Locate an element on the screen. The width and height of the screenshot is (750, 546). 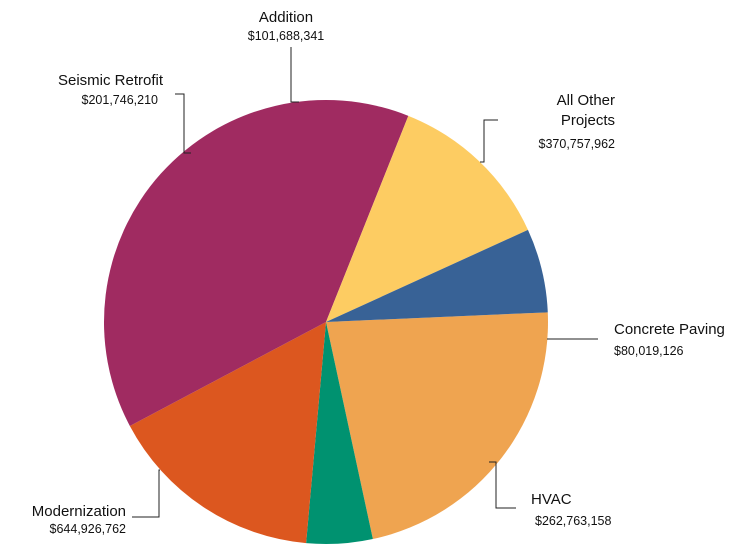
slice-label-all-other-projects-line-1: All Other is located at coordinates (586, 100).